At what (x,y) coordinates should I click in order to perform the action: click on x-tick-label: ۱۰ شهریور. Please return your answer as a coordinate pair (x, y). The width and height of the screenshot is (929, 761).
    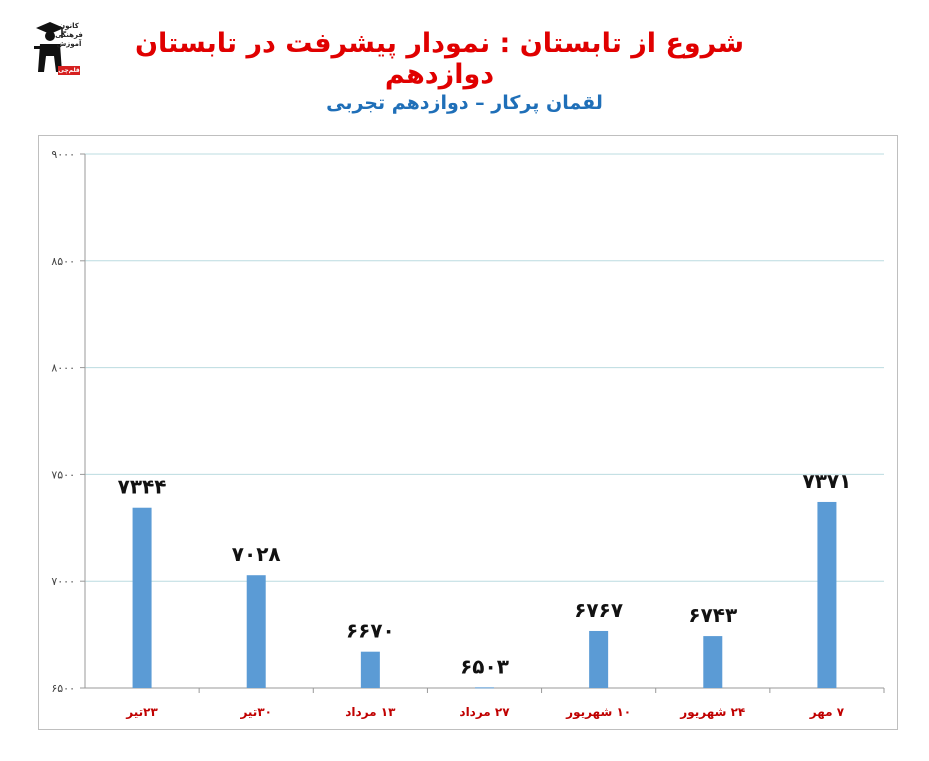
    Looking at the image, I should click on (598, 712).